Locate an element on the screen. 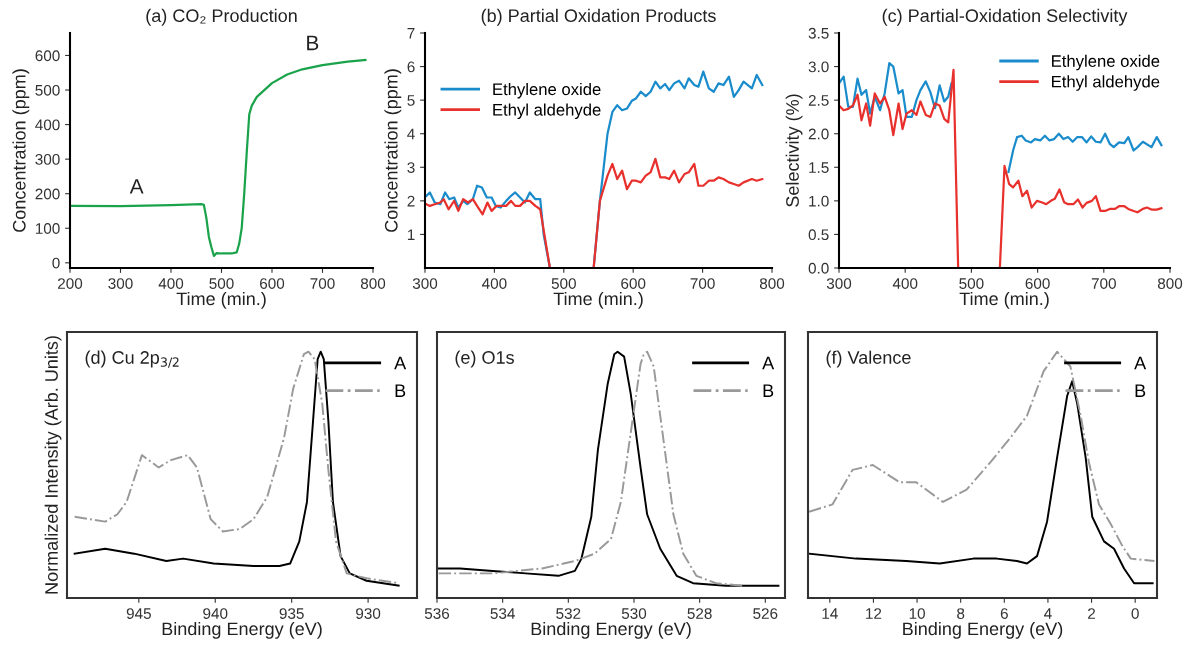  x-tick-label: 2 is located at coordinates (1092, 613).